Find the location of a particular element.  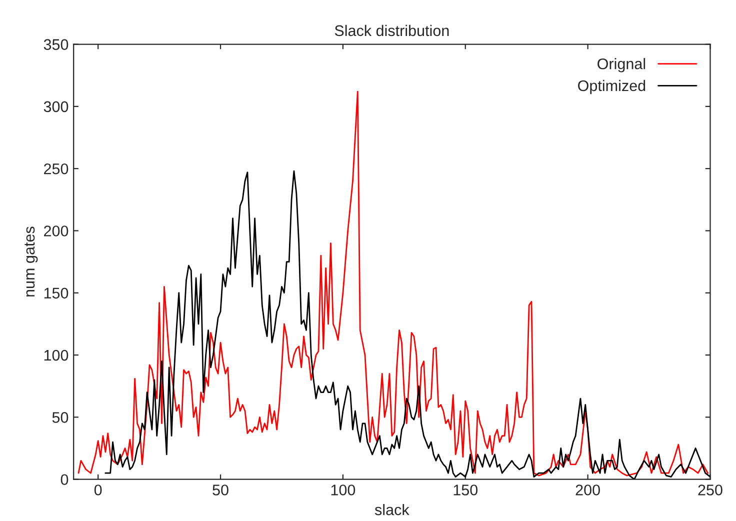

chart-title: Slack distribution is located at coordinates (391, 30).